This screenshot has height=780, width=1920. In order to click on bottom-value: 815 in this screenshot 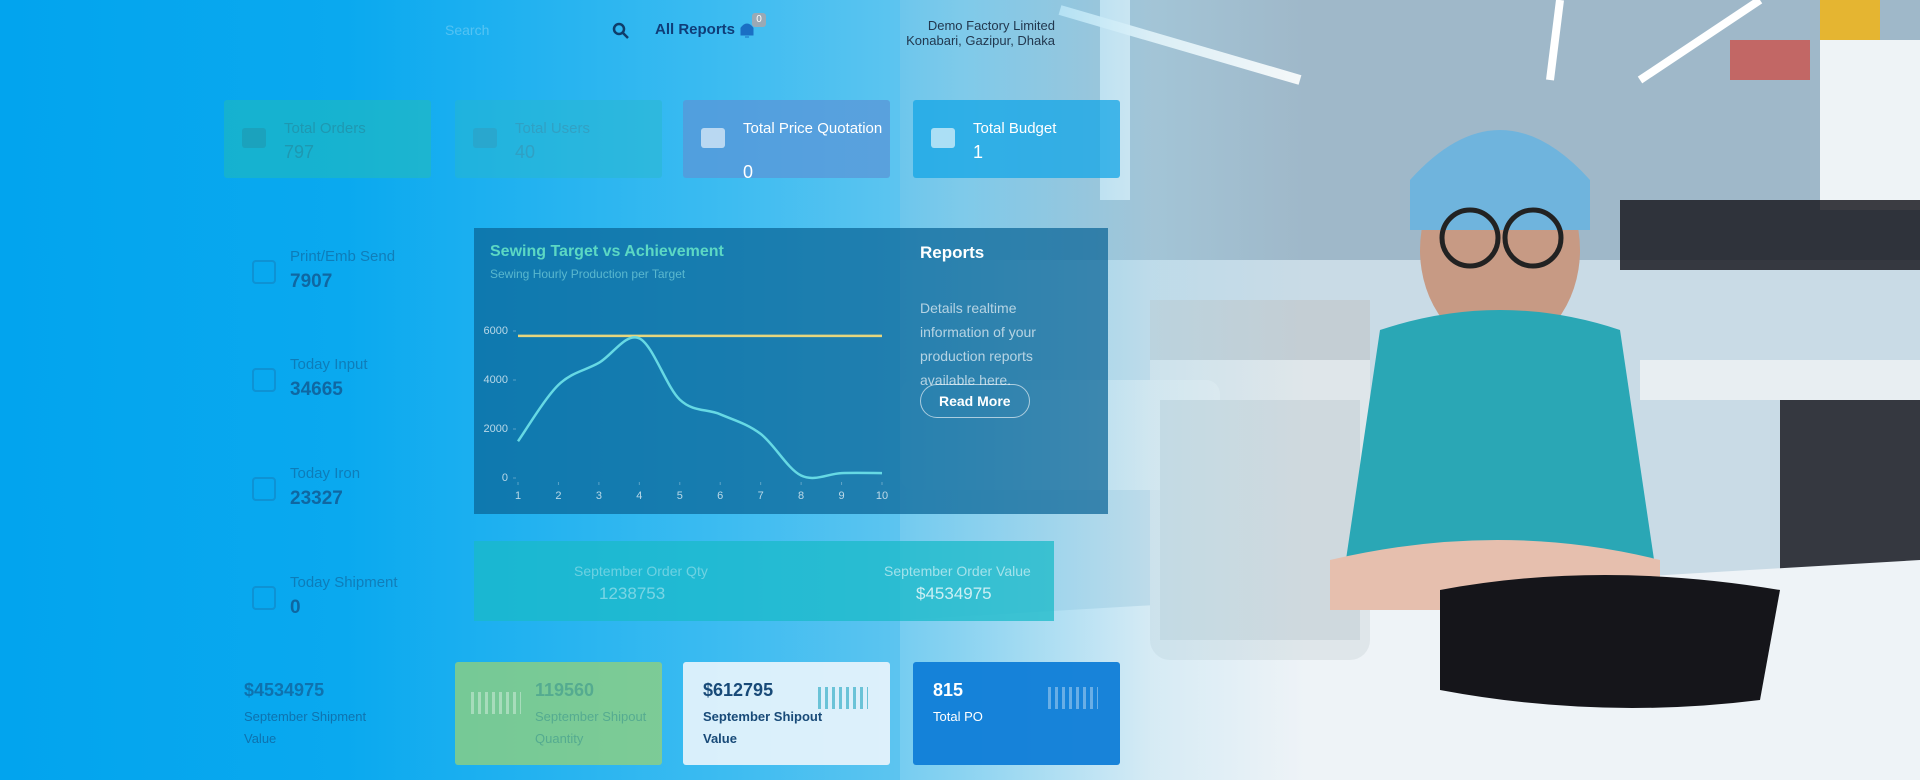, I will do `click(948, 690)`.